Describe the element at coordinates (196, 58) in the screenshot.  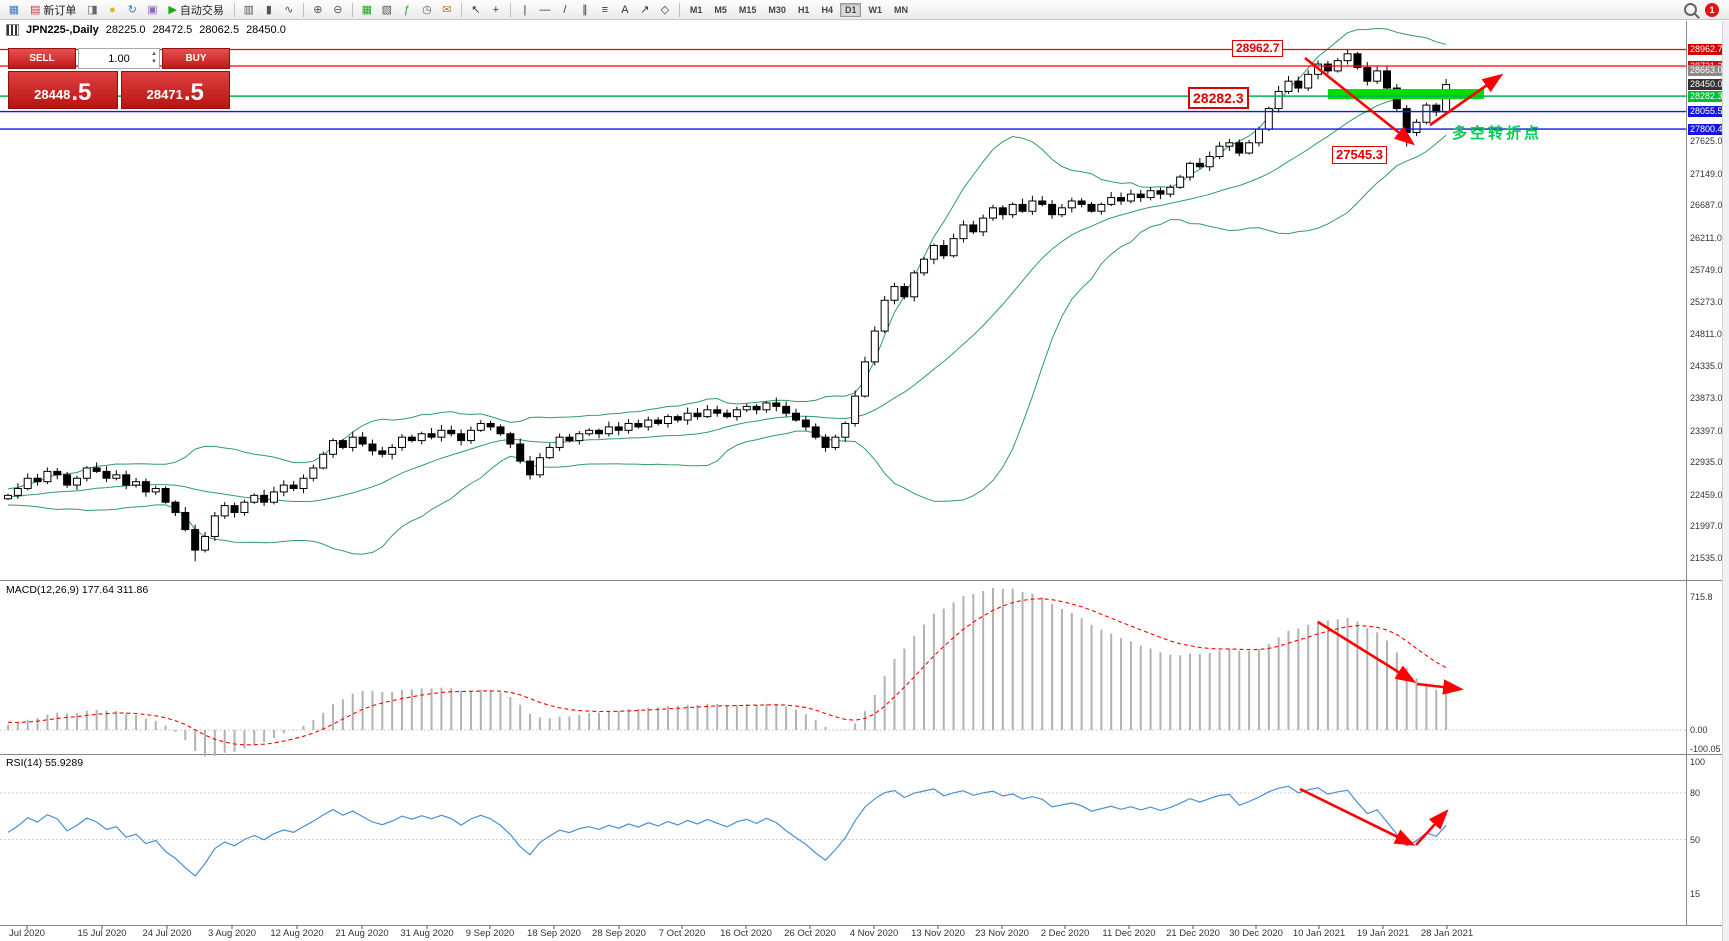
I see `buy-button: BUY` at that location.